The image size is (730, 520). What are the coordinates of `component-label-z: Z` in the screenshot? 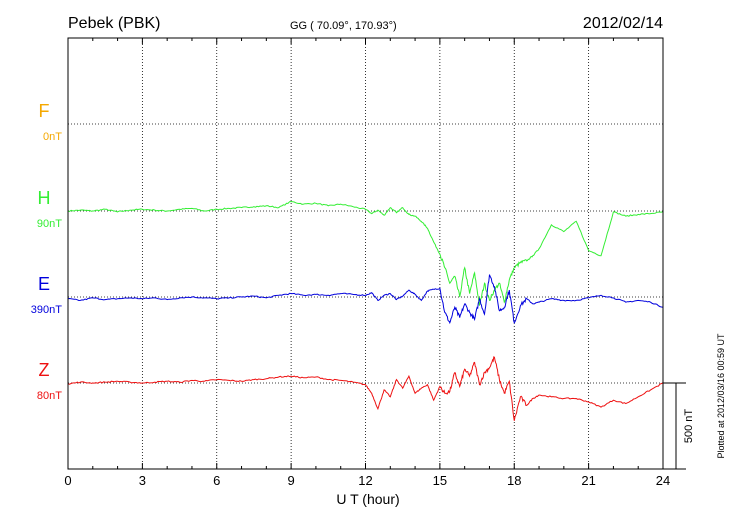 It's located at (44, 370).